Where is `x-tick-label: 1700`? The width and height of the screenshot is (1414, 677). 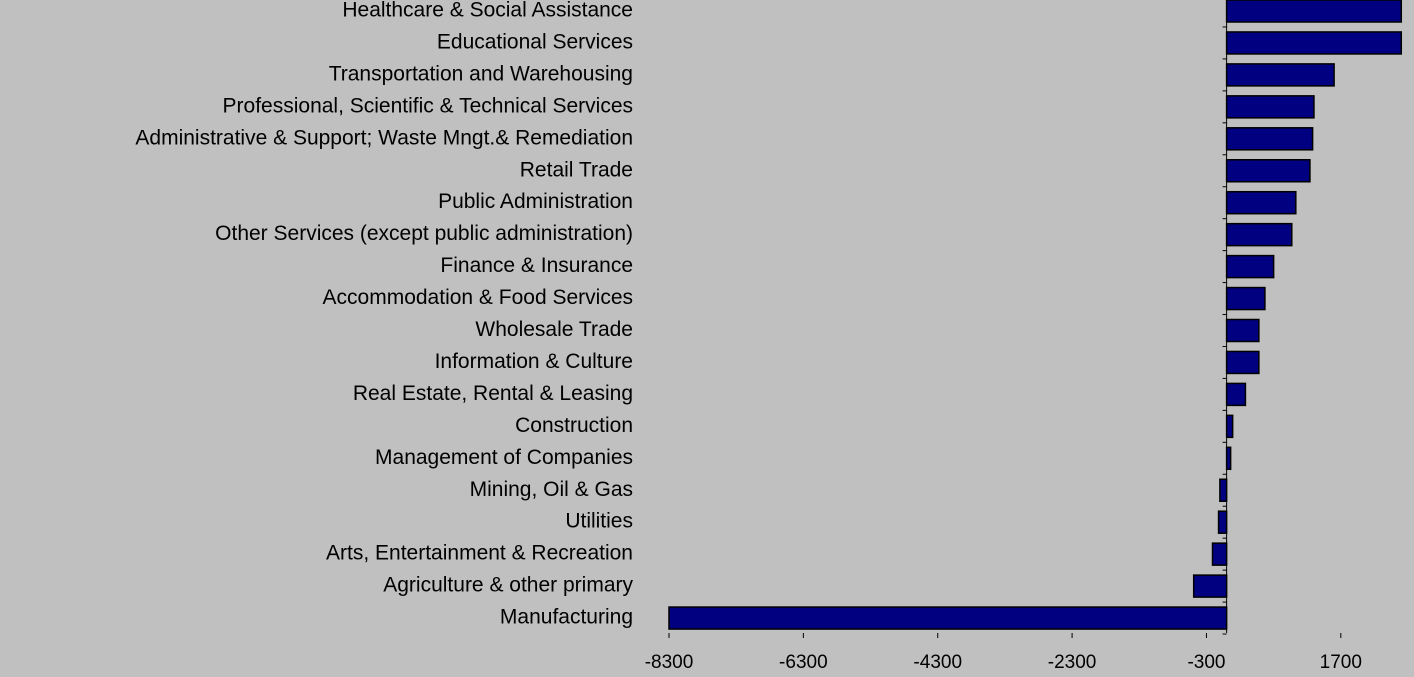 x-tick-label: 1700 is located at coordinates (1341, 662).